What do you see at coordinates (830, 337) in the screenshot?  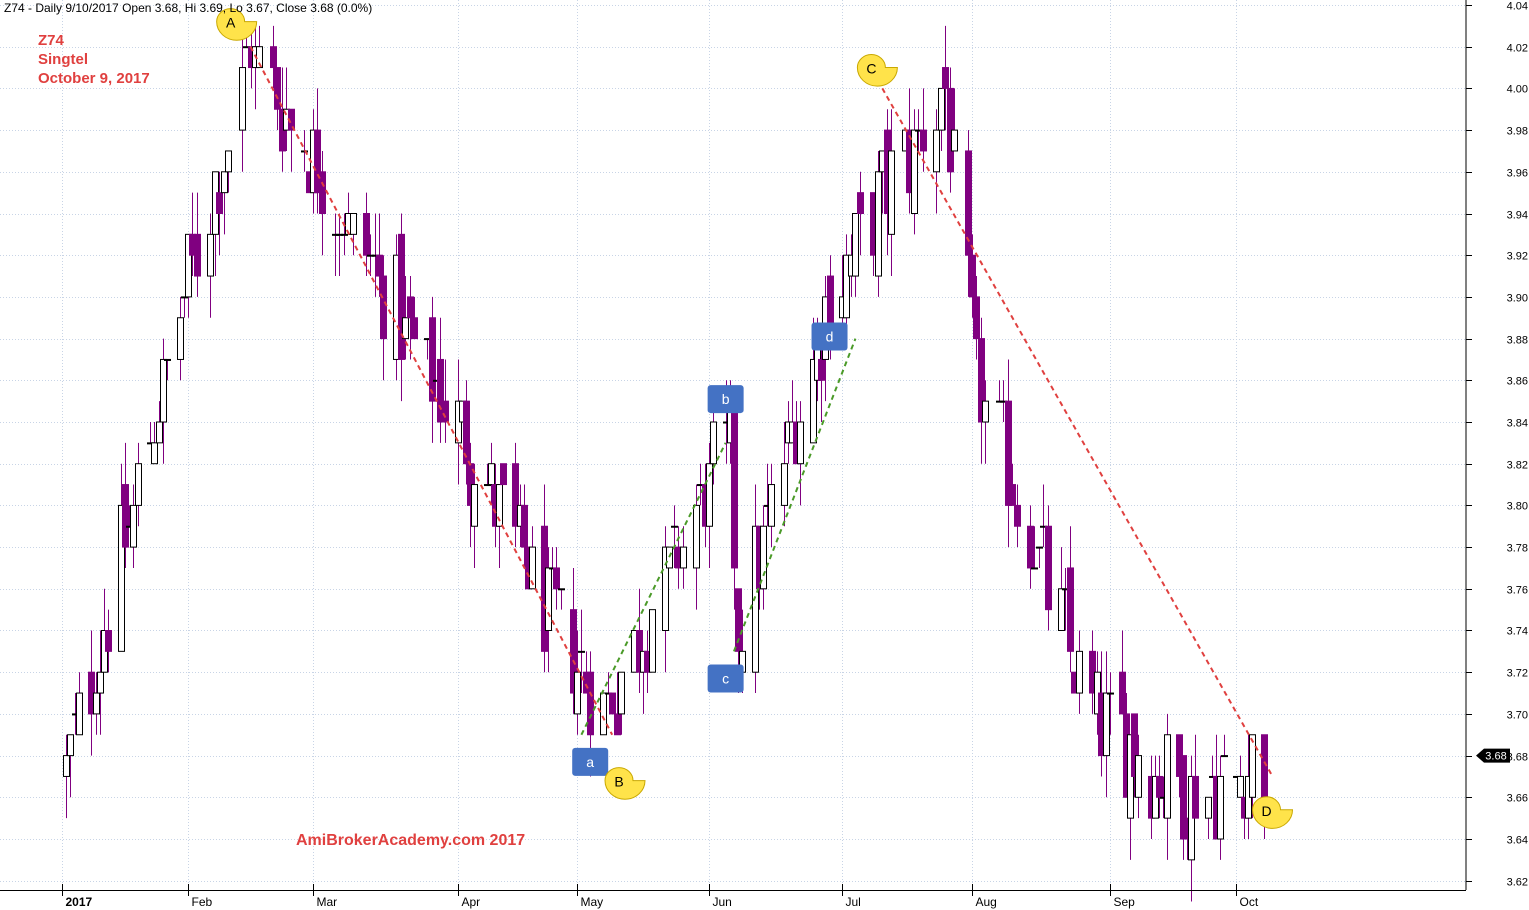 I see `wave-d-label: d` at bounding box center [830, 337].